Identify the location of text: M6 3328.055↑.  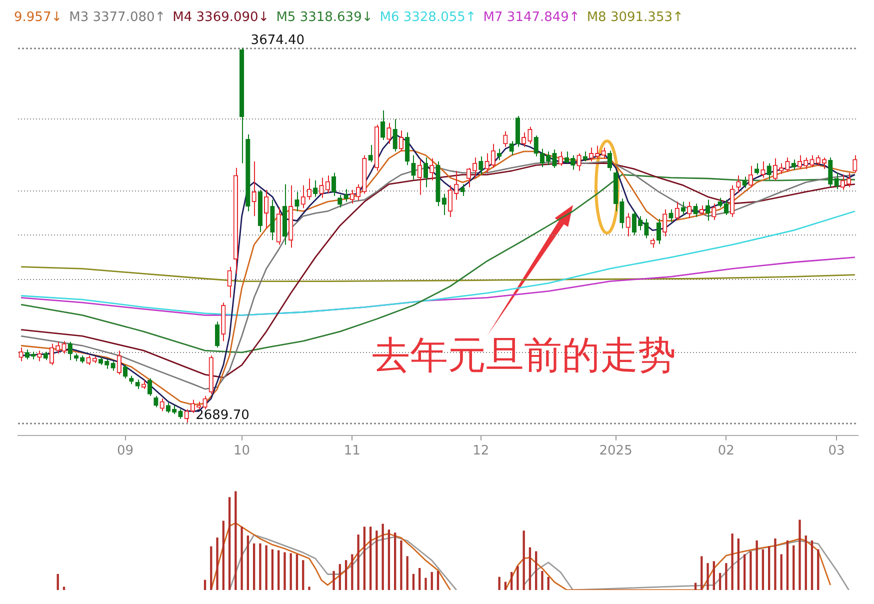
(428, 17).